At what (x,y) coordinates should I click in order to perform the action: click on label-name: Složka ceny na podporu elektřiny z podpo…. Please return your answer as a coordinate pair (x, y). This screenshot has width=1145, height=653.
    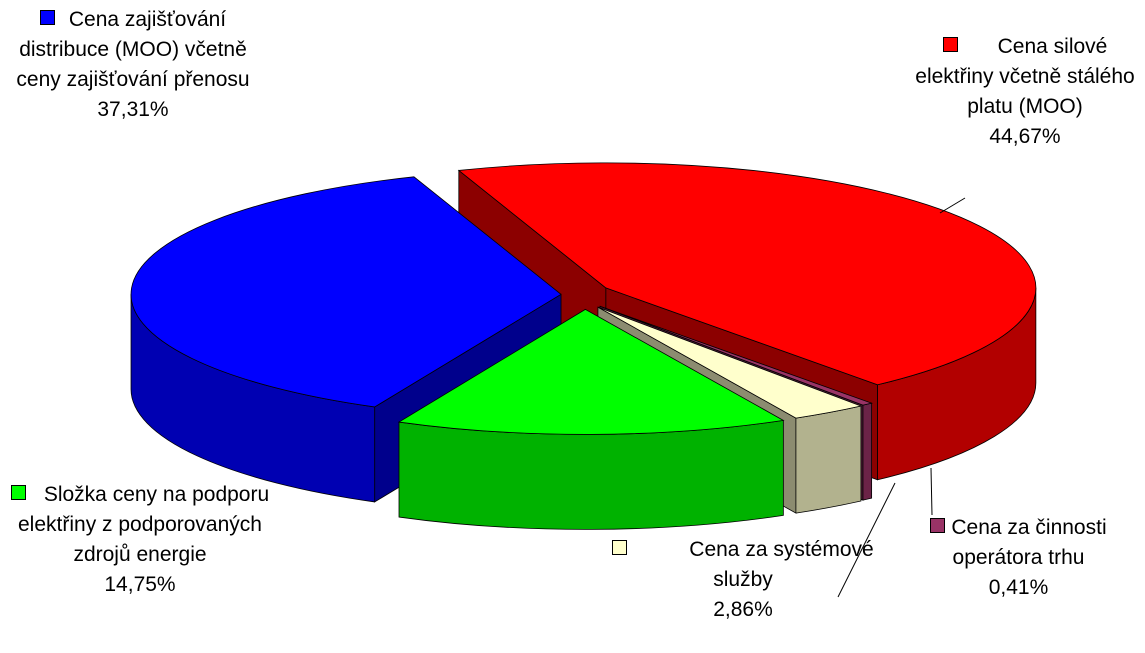
    Looking at the image, I should click on (144, 524).